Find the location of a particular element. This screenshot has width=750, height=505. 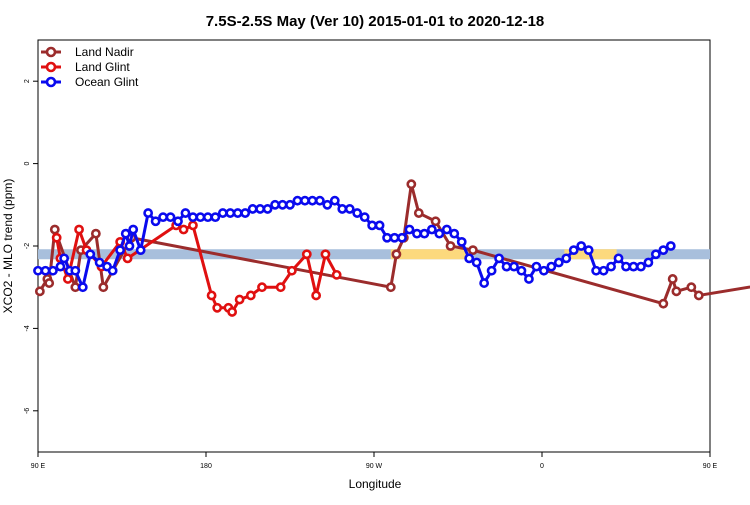

legend-label: Land Nadir is located at coordinates (104, 52).